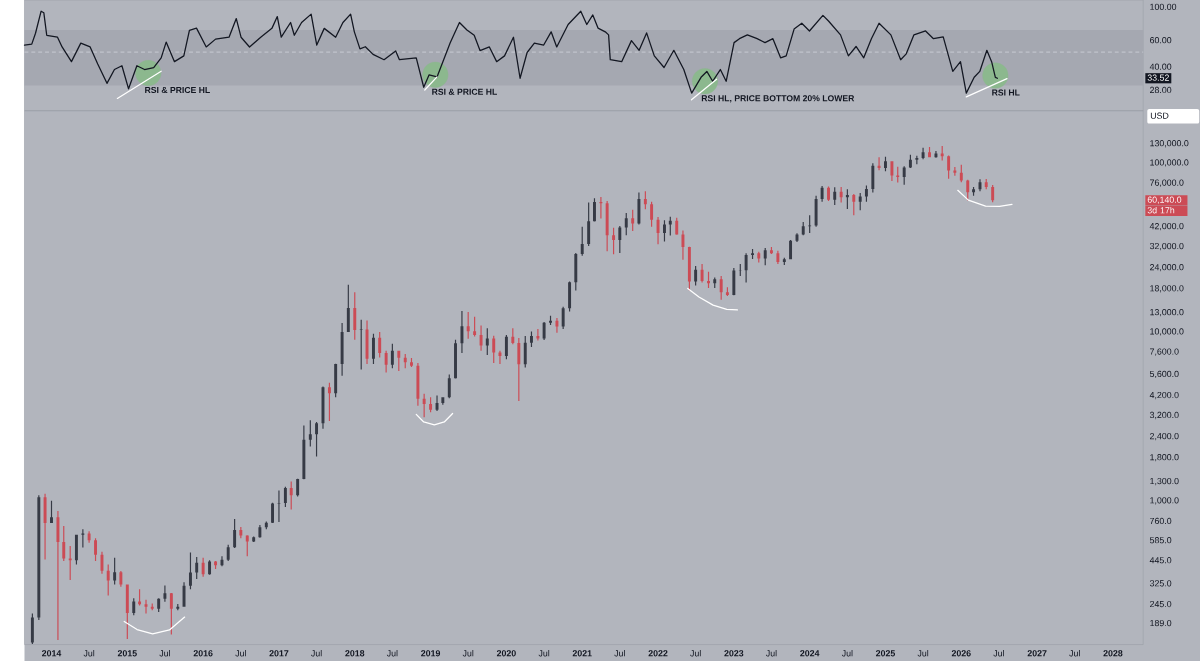 This screenshot has width=1200, height=661. I want to click on x-tick-label: 2019, so click(431, 653).